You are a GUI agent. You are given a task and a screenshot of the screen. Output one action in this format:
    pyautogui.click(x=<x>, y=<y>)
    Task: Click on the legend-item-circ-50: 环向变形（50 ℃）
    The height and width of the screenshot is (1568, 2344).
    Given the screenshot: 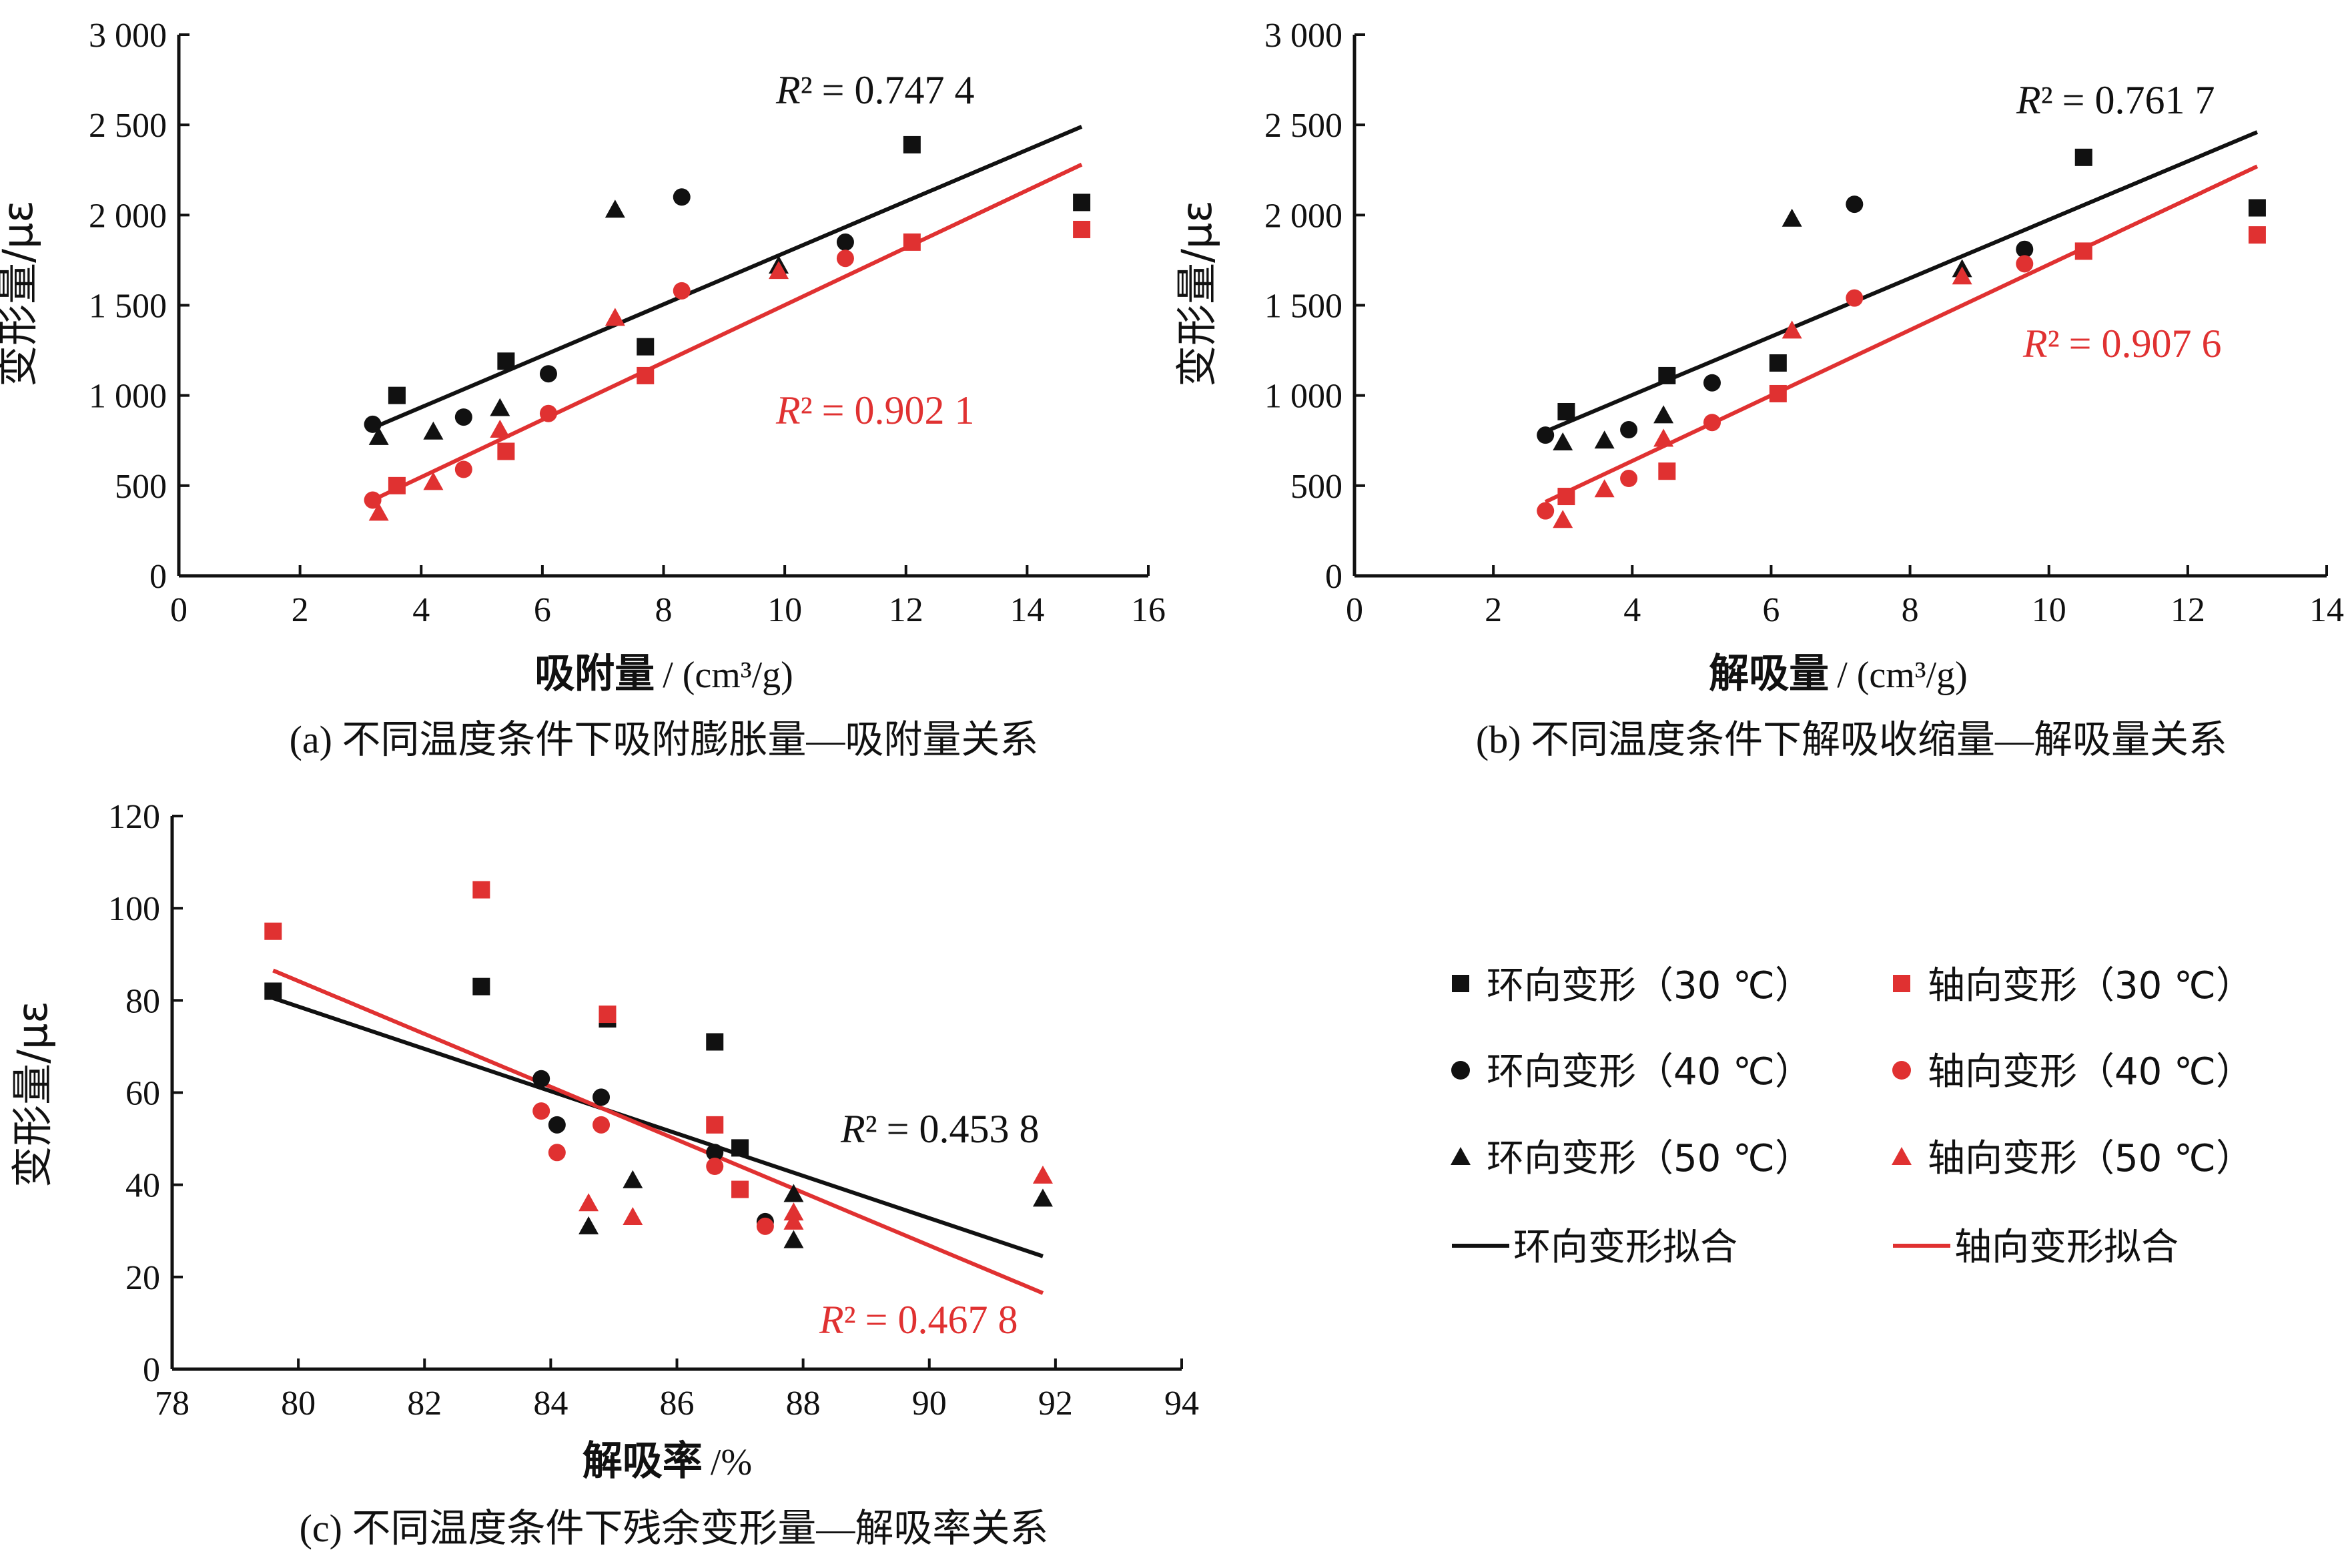 What is the action you would take?
    pyautogui.click(x=1631, y=1159)
    